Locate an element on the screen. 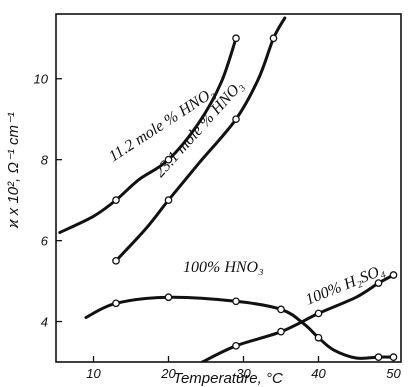 The width and height of the screenshot is (409, 387). x-tick-label: 50 is located at coordinates (393, 373).